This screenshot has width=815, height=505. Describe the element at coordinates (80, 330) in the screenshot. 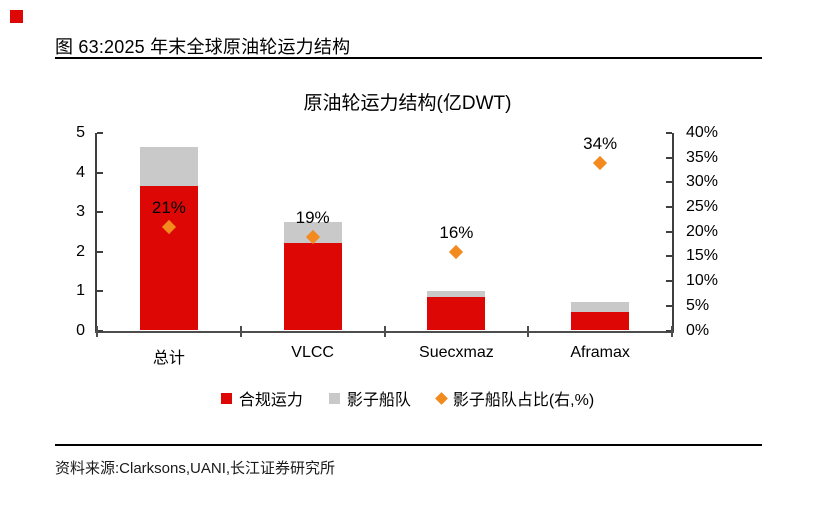

I see `y-axis-left-tick-label: 0` at that location.